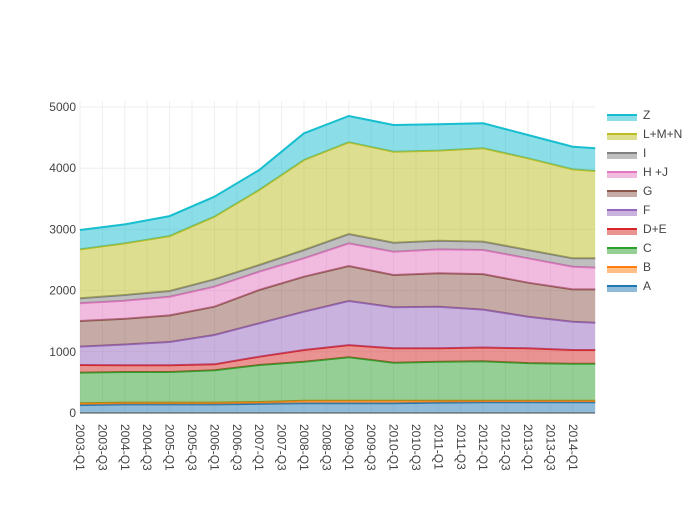 This screenshot has height=505, width=700. What do you see at coordinates (461, 447) in the screenshot?
I see `x-tick-label: 2011-Q3` at bounding box center [461, 447].